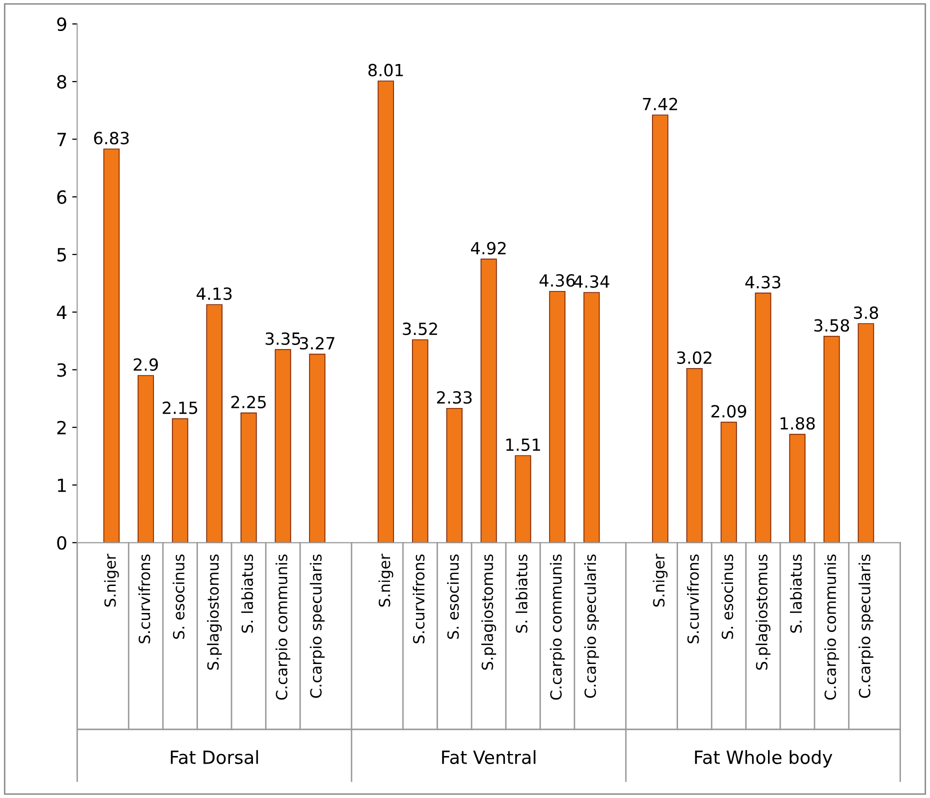 The height and width of the screenshot is (798, 930). Describe the element at coordinates (762, 282) in the screenshot. I see `data-label: 4.33` at that location.